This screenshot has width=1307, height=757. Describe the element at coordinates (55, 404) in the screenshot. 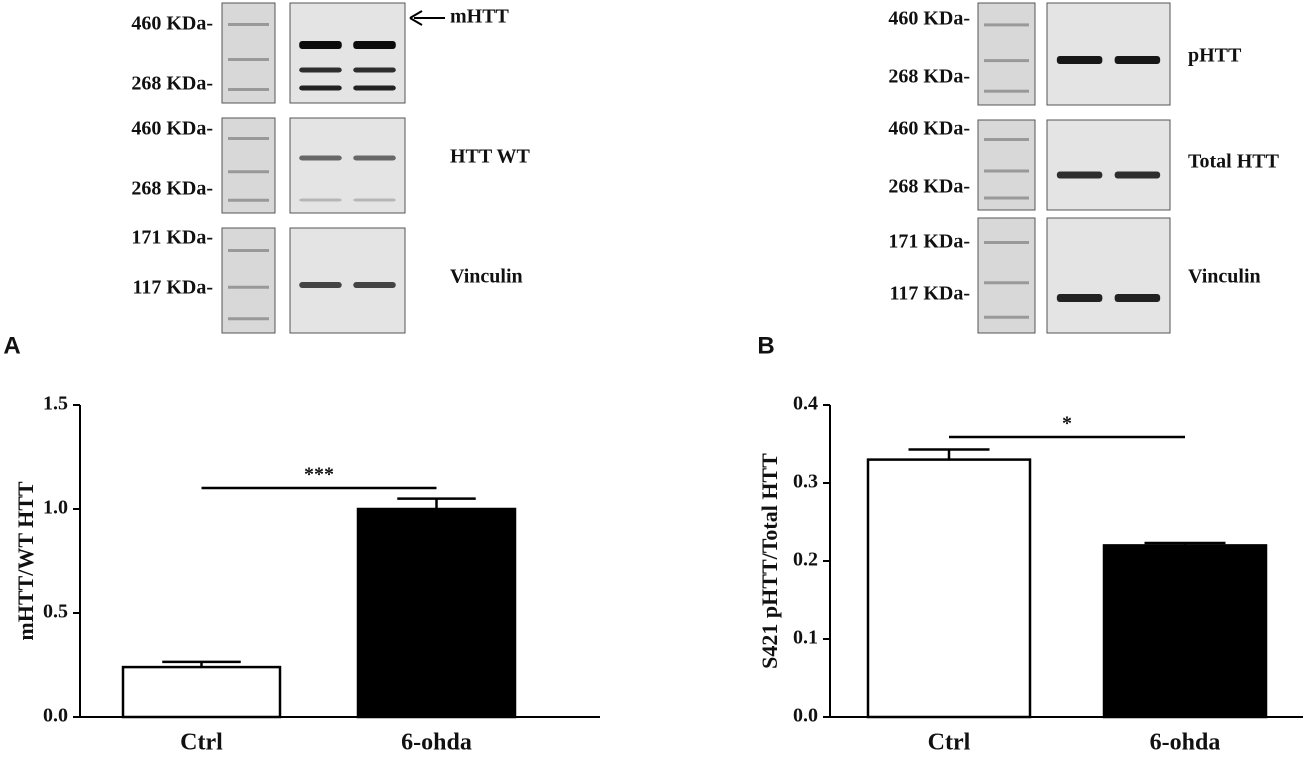

I see `y-tick-label: 1.5` at that location.